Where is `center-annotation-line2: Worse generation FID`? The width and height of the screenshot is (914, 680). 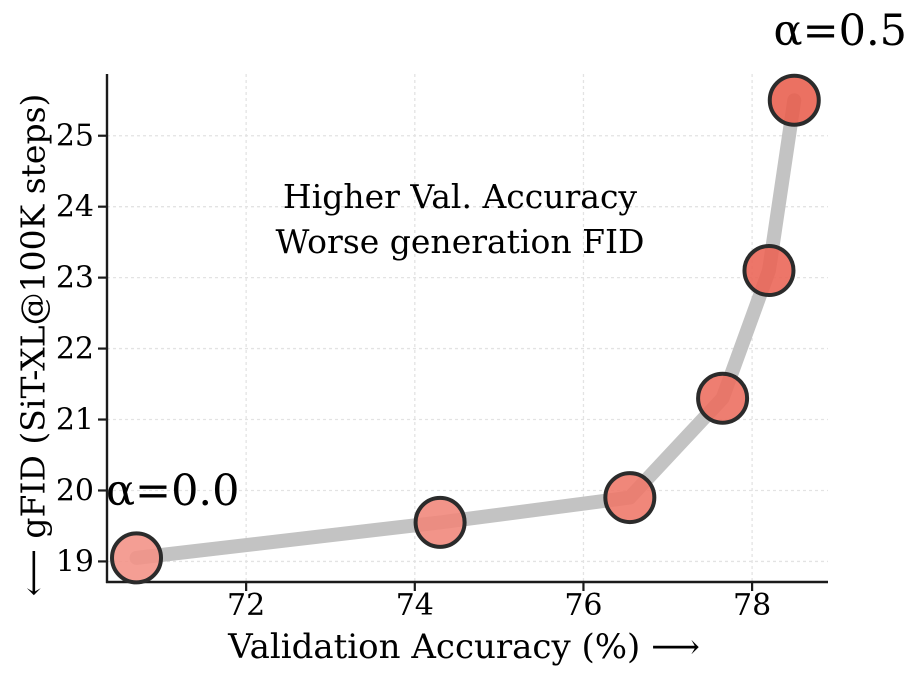
center-annotation-line2: Worse generation FID is located at coordinates (460, 241).